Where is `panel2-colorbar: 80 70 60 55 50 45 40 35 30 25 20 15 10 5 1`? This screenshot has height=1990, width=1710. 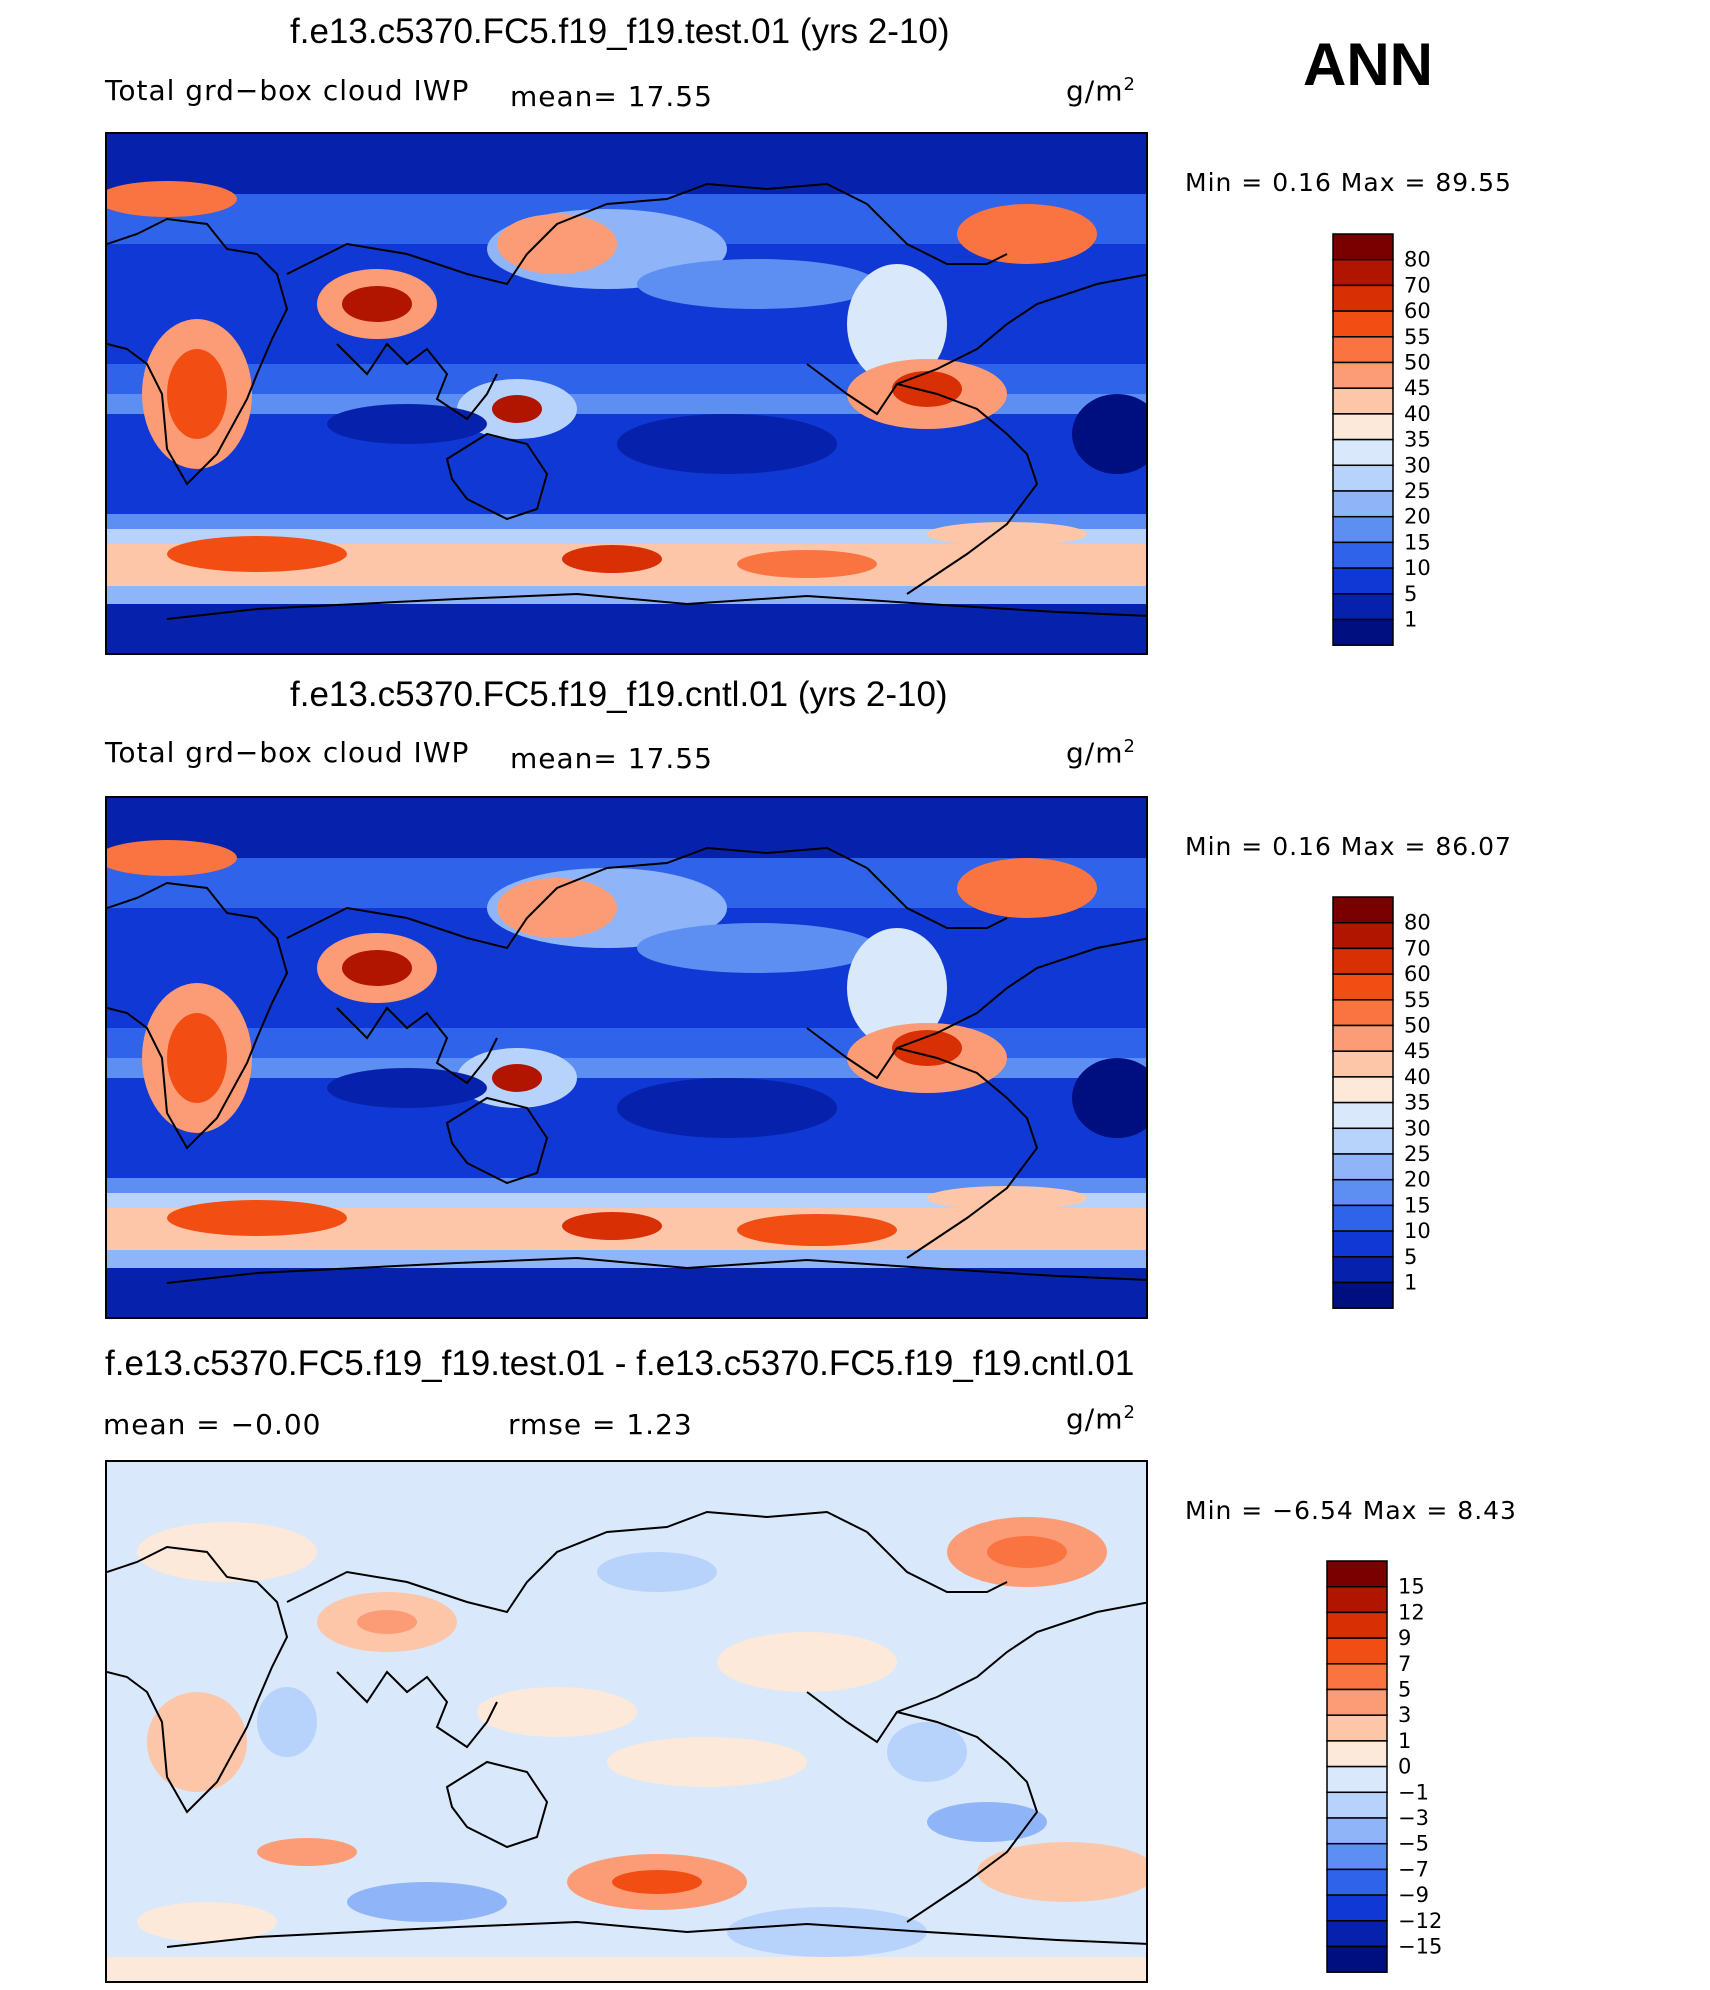
panel2-colorbar: 80 70 60 55 50 45 40 35 30 25 20 15 10 5 1 is located at coordinates (1402, 1106).